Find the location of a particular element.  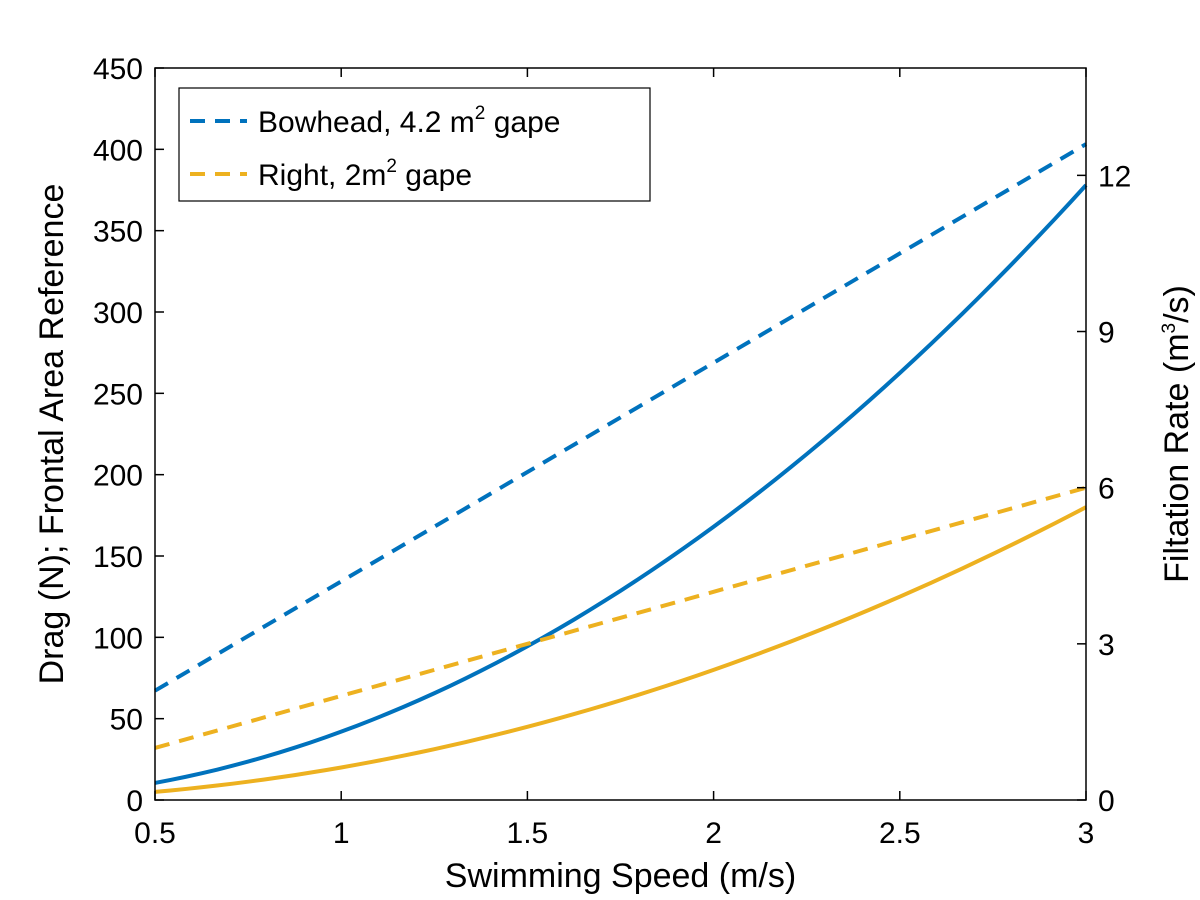

legend-box is located at coordinates (414, 144).